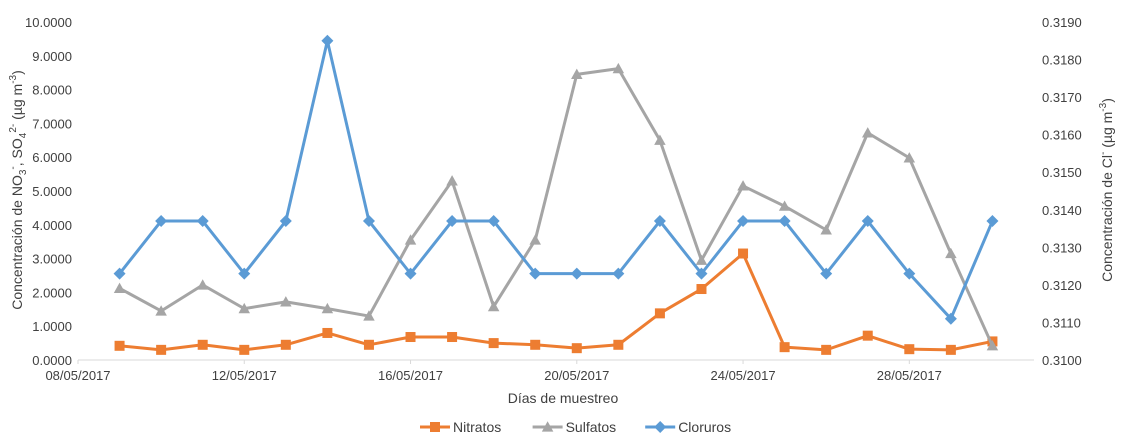  I want to click on right-y-tick-label: 0.3130, so click(1062, 247).